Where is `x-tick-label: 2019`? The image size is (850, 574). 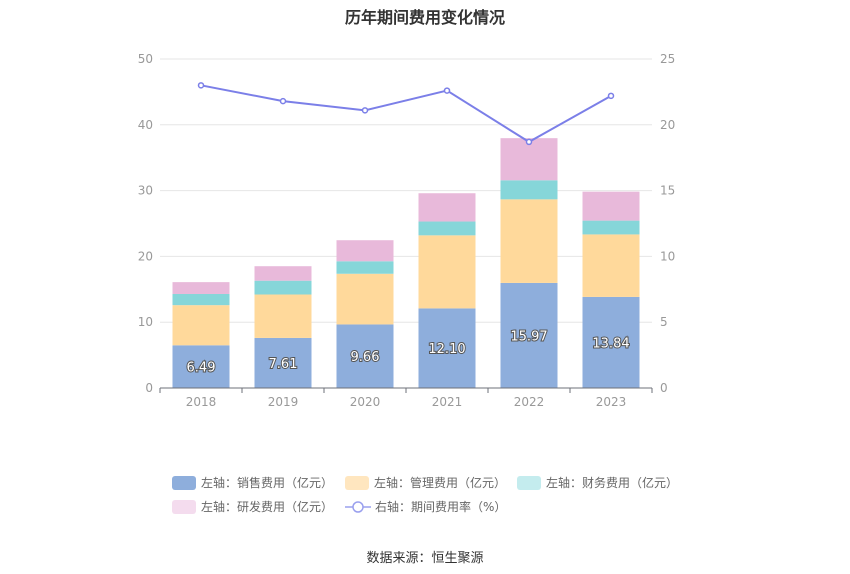
x-tick-label: 2019 is located at coordinates (283, 402).